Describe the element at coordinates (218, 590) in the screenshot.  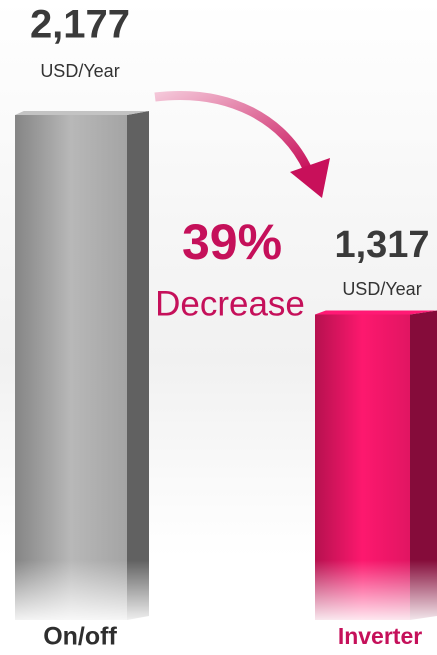
I see `floor-fade` at that location.